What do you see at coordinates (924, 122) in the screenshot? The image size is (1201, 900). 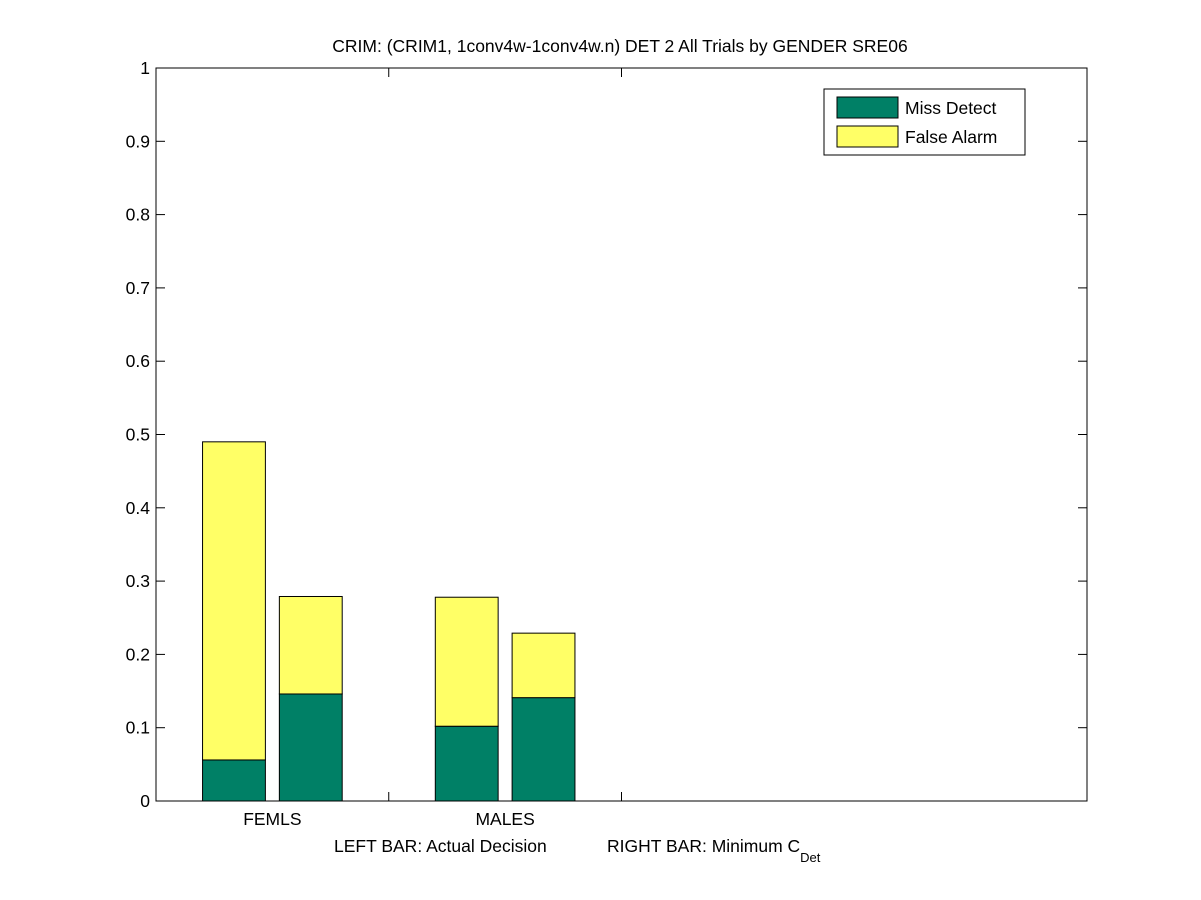 I see `legend: Miss Detect False Alarm` at bounding box center [924, 122].